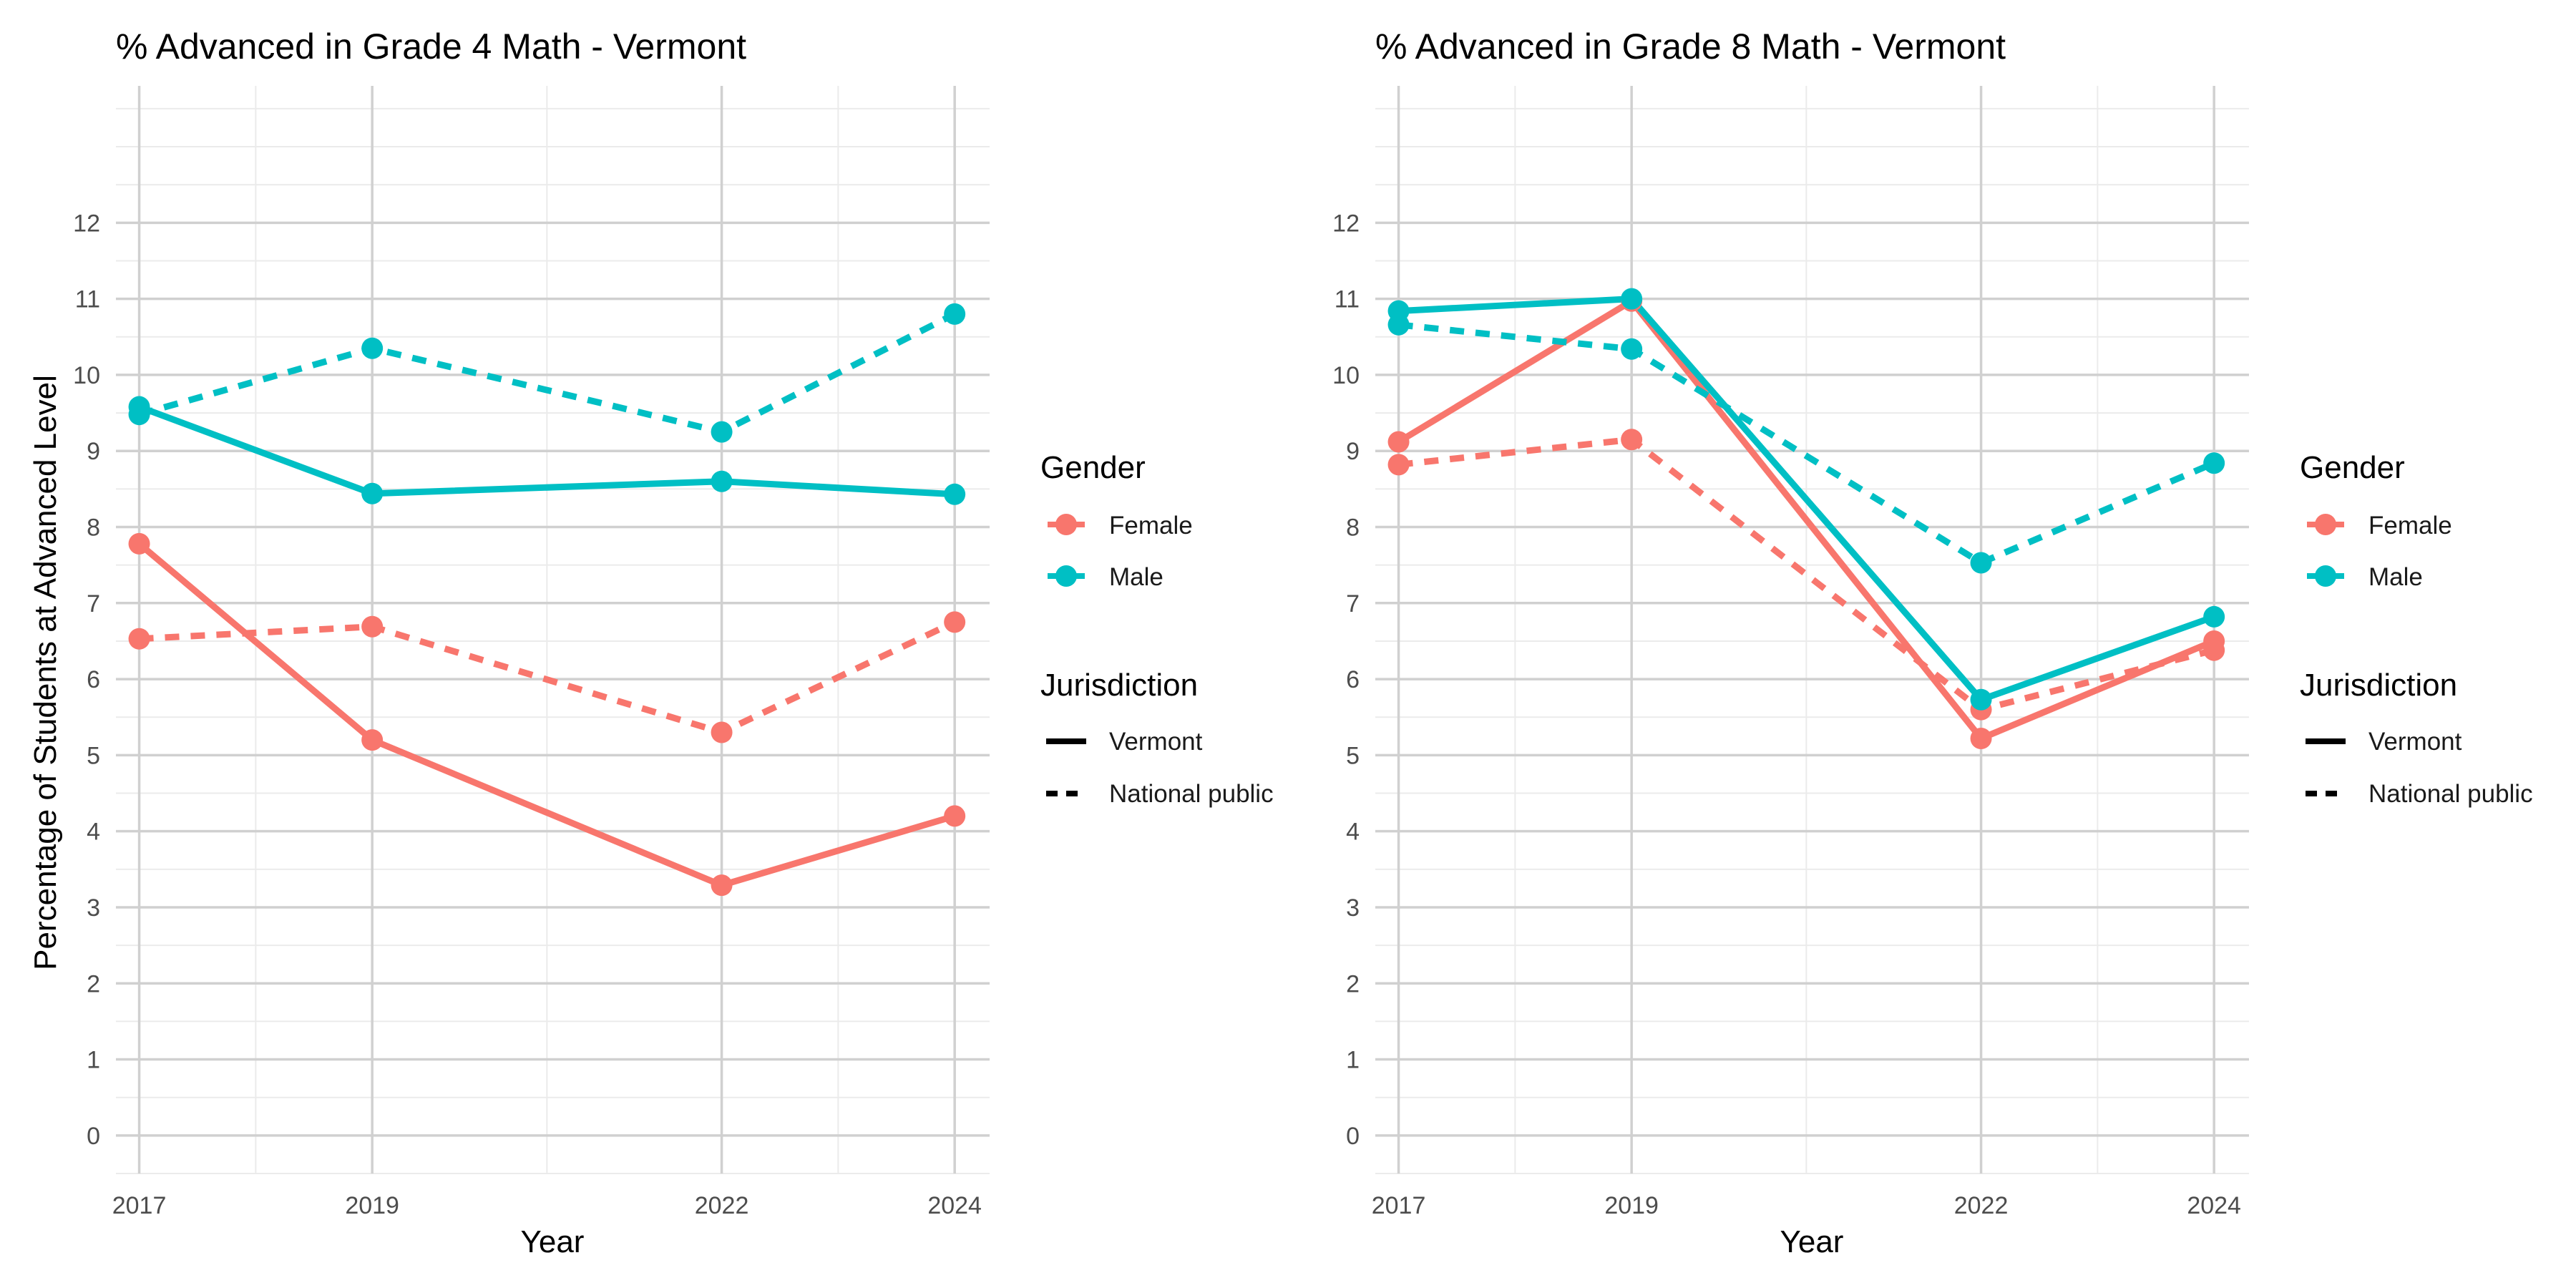 The width and height of the screenshot is (2576, 1288). Describe the element at coordinates (1346, 223) in the screenshot. I see `y-tick-label: 12` at that location.